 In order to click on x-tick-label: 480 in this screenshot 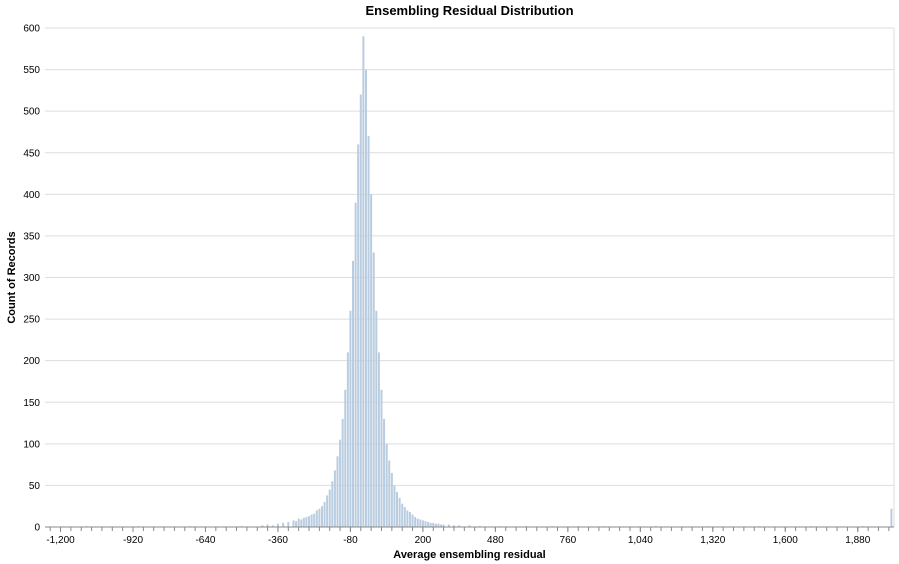, I will do `click(495, 540)`.